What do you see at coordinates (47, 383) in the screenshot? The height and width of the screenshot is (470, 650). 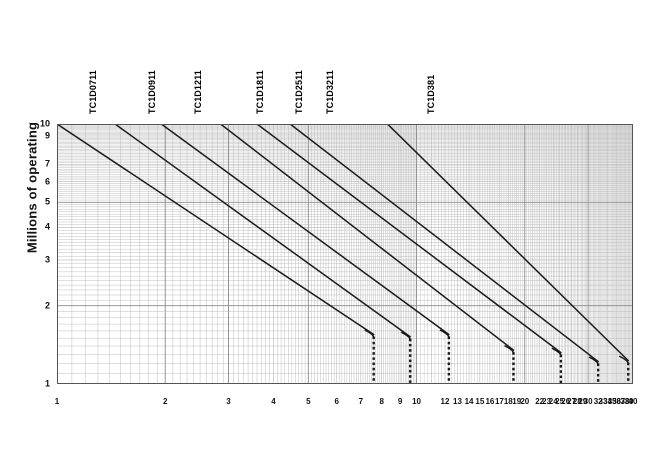 I see `y-tick-label: 1` at bounding box center [47, 383].